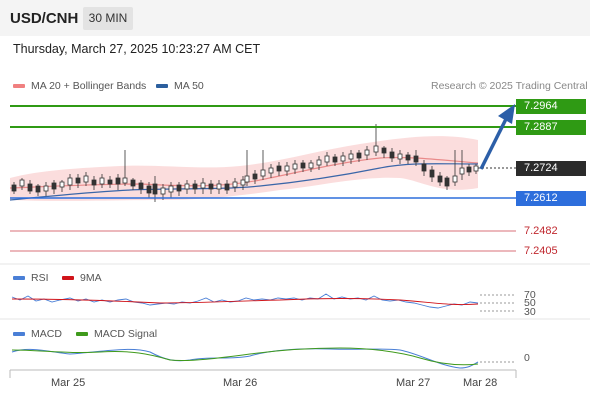  Describe the element at coordinates (19, 334) in the screenshot. I see `macd-swatch` at that location.